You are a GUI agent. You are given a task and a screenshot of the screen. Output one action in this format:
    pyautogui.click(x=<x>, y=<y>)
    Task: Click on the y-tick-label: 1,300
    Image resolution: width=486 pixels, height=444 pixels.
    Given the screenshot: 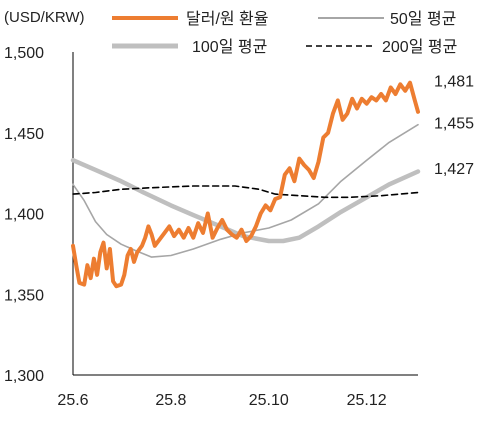 What is the action you would take?
    pyautogui.click(x=24, y=376)
    